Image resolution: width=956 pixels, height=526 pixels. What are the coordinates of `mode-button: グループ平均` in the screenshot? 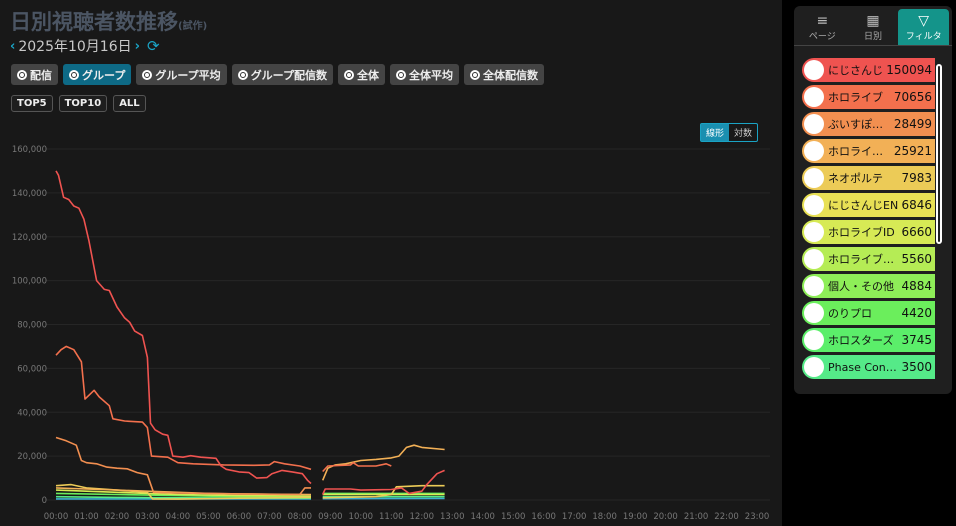 It's located at (181, 74).